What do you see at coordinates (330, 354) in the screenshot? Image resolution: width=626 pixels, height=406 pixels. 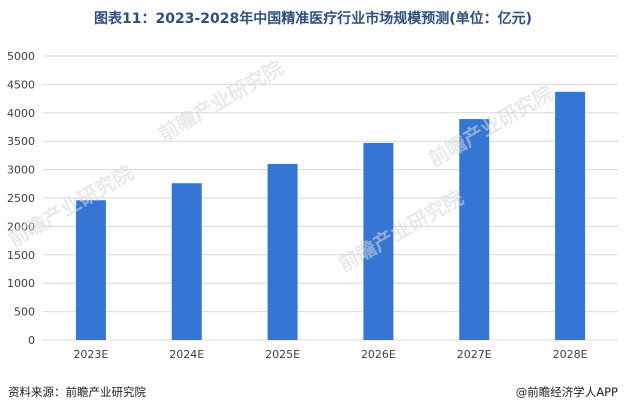 I see `x-axis-ticks: 2023E 2024E 2025E 2026E 2027E 2028E` at bounding box center [330, 354].